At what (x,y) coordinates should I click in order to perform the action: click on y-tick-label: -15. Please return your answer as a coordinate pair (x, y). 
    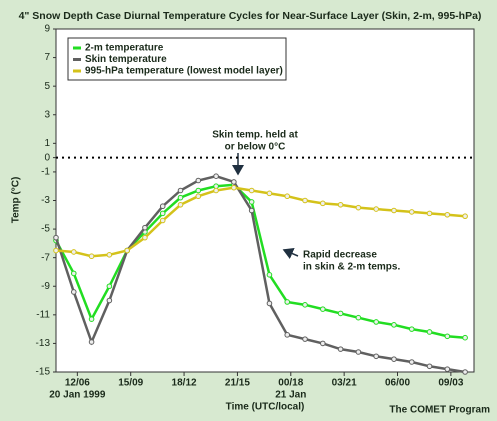
    Looking at the image, I should click on (43, 372).